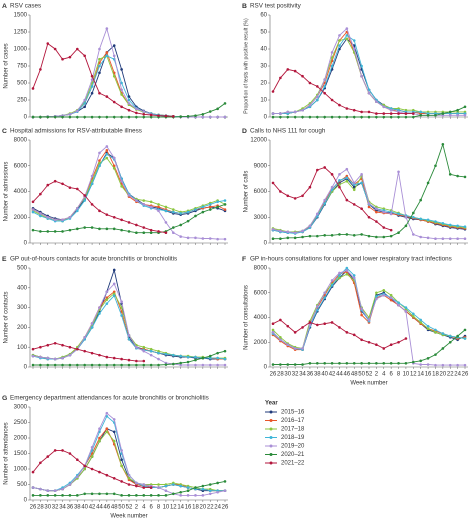  What do you see at coordinates (129, 508) in the screenshot?
I see `x-tick-label: 52` at bounding box center [129, 508].